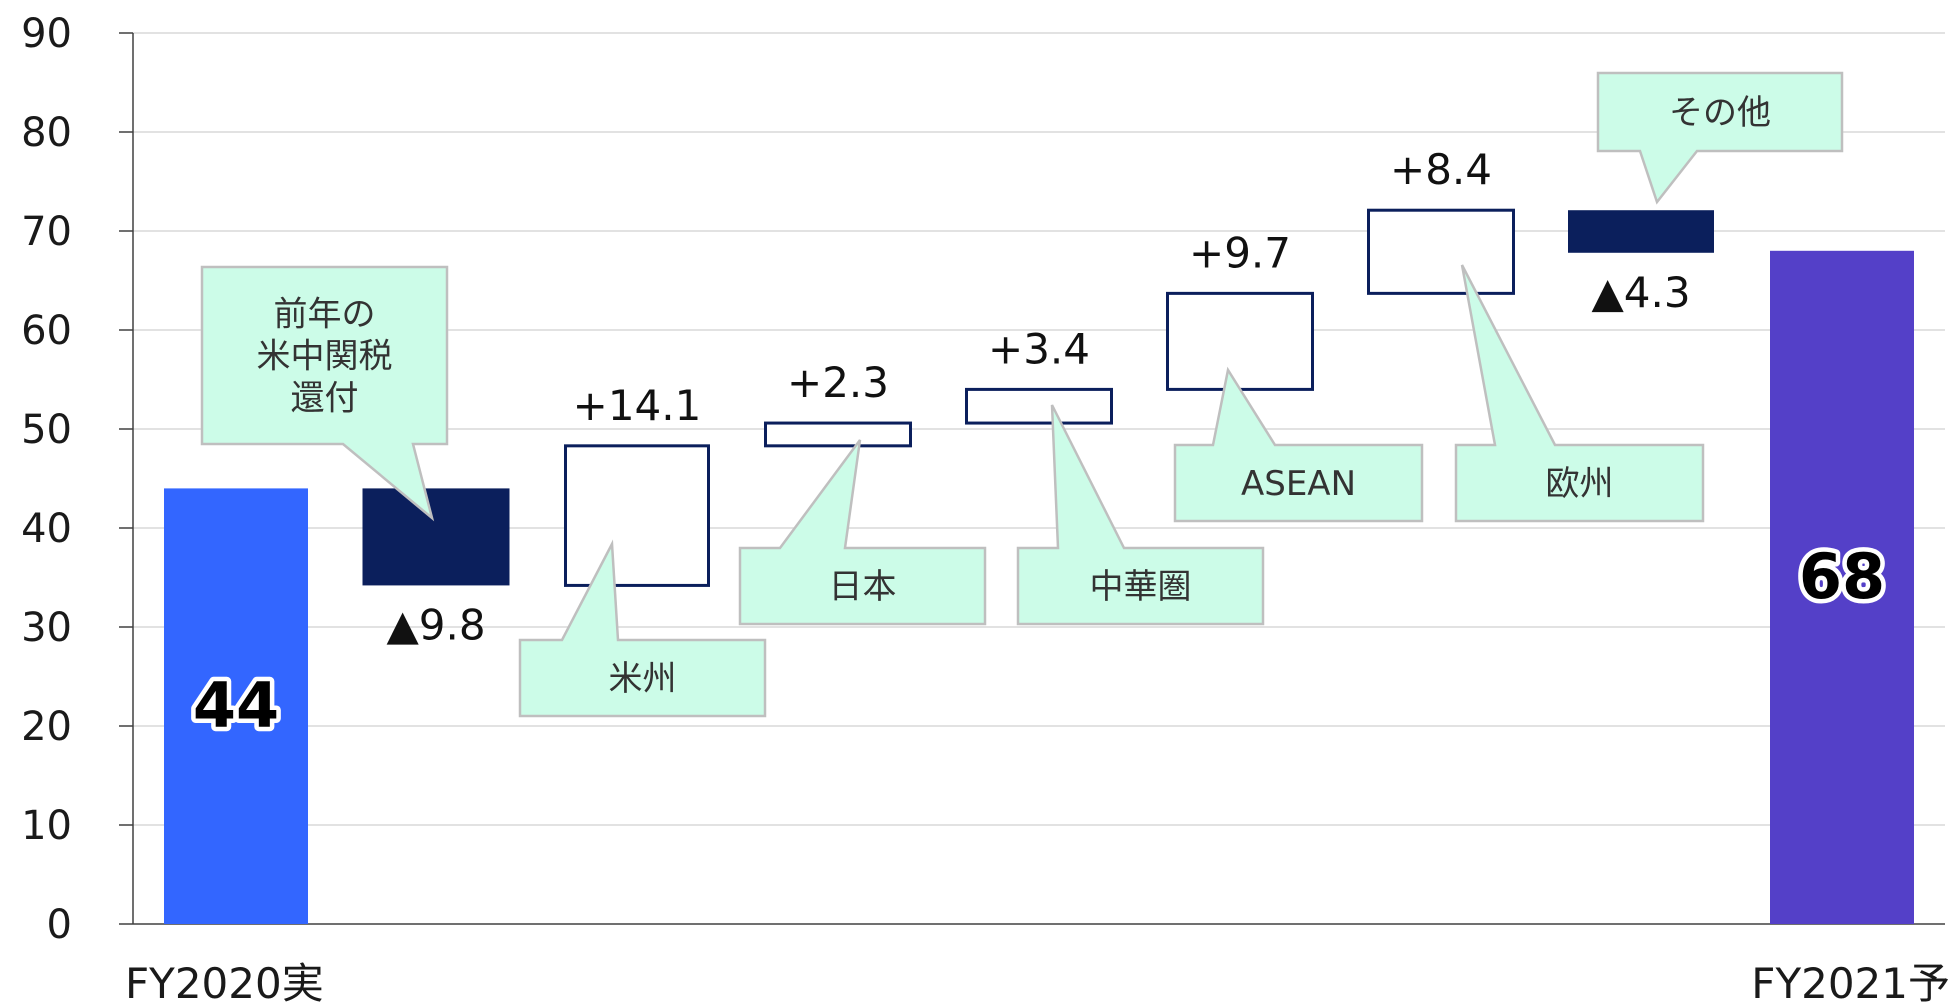 The width and height of the screenshot is (1955, 1006). I want to click on y-tick-label: 10, so click(46, 826).